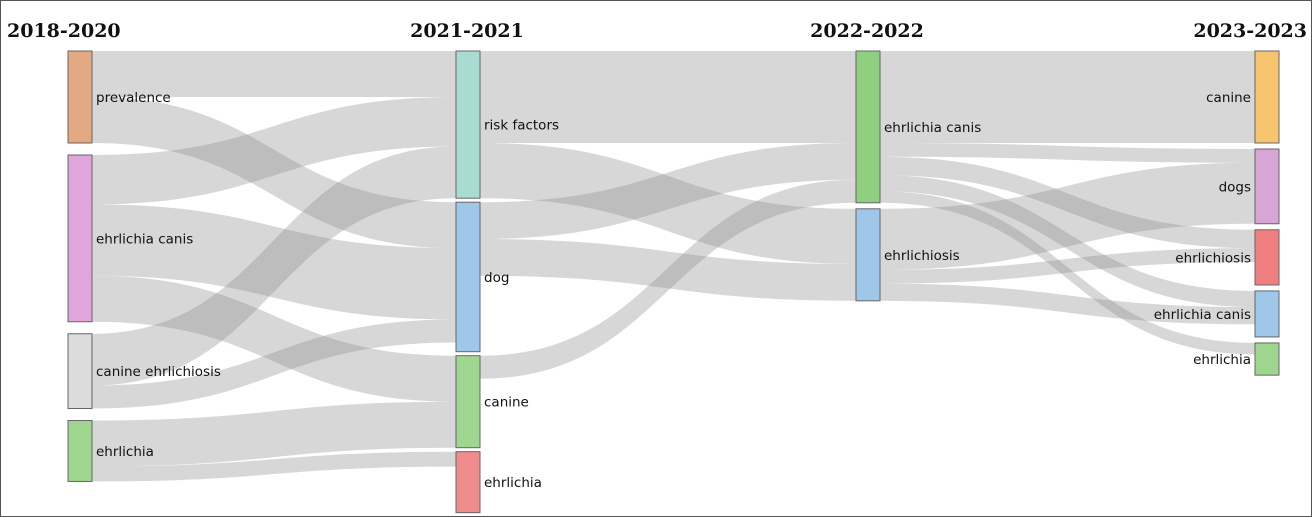  I want to click on link-c2_ehrlichiosis-to-c3_dogs, so click(1067, 216).